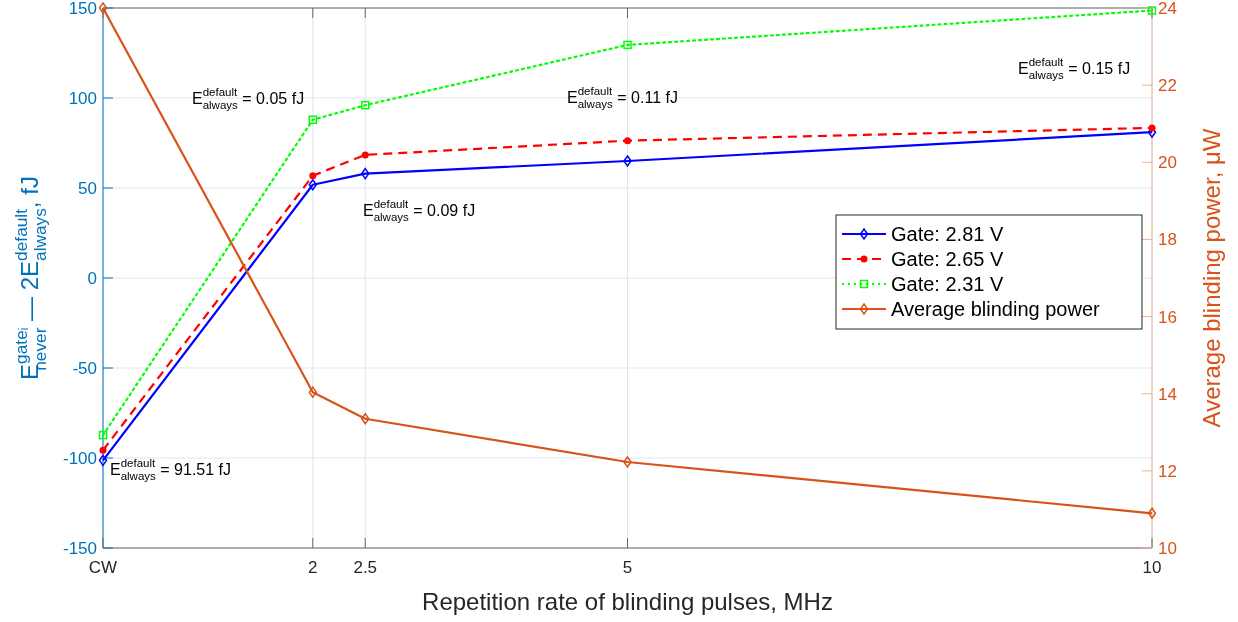 This screenshot has width=1238, height=622. I want to click on legend-label: Average blinding power, so click(995, 309).